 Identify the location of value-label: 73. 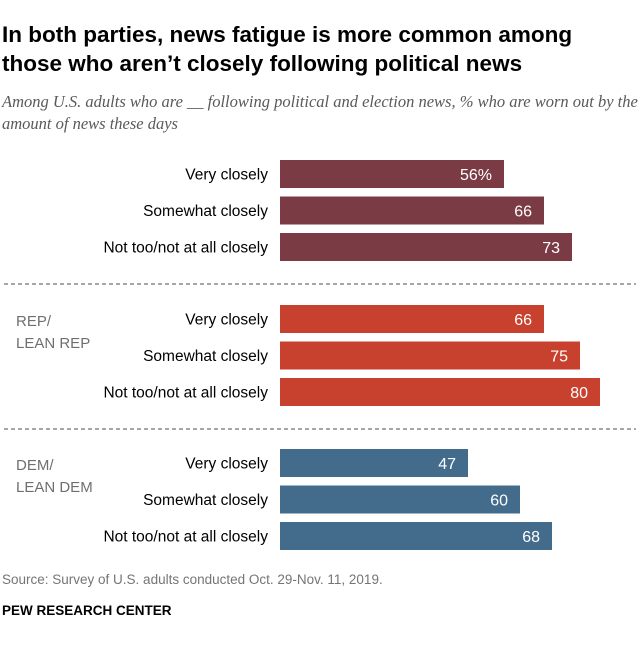
(551, 248).